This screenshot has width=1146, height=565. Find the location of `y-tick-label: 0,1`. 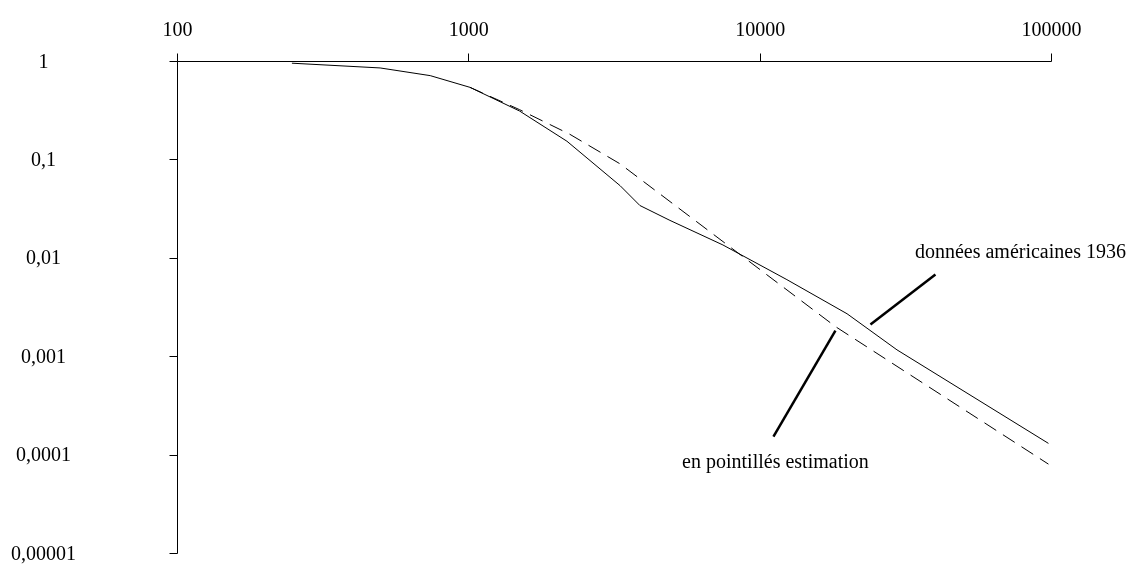

y-tick-label: 0,1 is located at coordinates (43, 158).